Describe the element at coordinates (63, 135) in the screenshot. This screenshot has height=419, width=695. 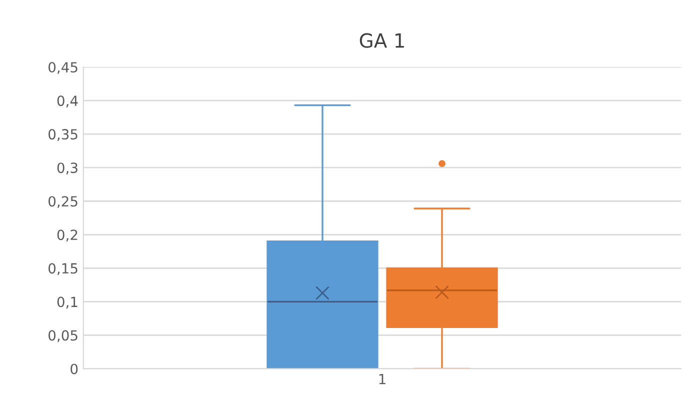
I see `y-tick-label: 0,35` at that location.